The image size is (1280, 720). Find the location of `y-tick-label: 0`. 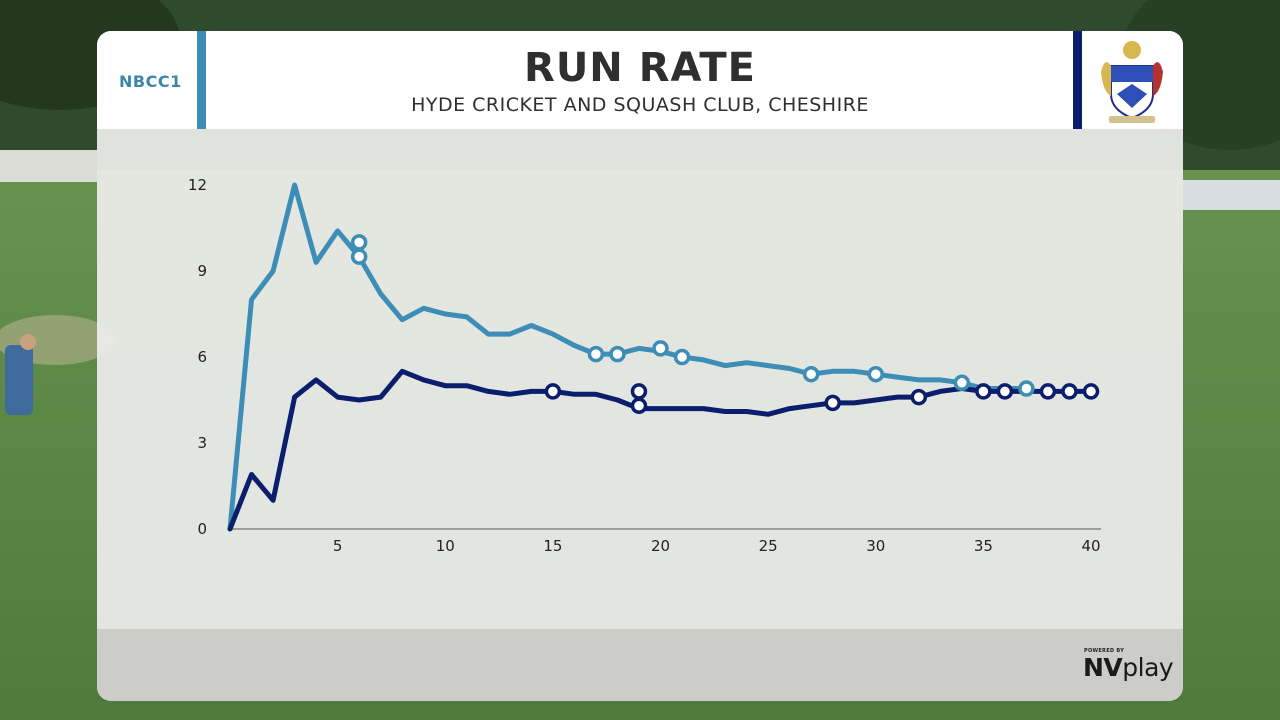

y-tick-label: 0 is located at coordinates (202, 529).